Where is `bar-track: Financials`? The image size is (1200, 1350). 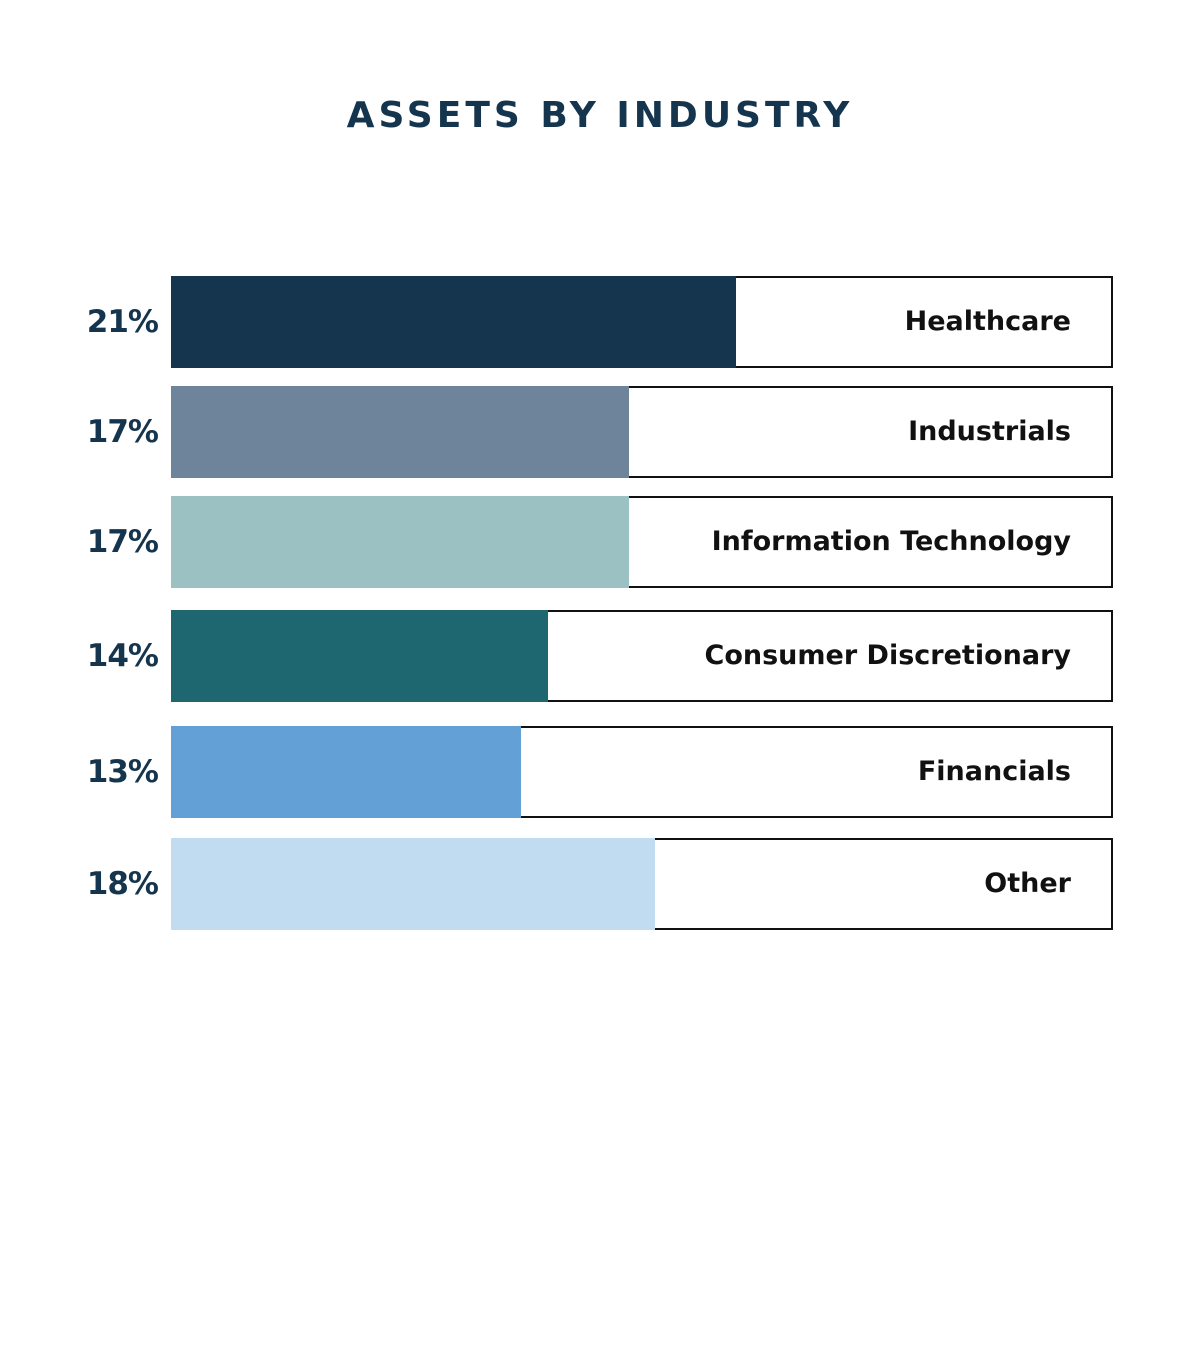 bar-track: Financials is located at coordinates (642, 772).